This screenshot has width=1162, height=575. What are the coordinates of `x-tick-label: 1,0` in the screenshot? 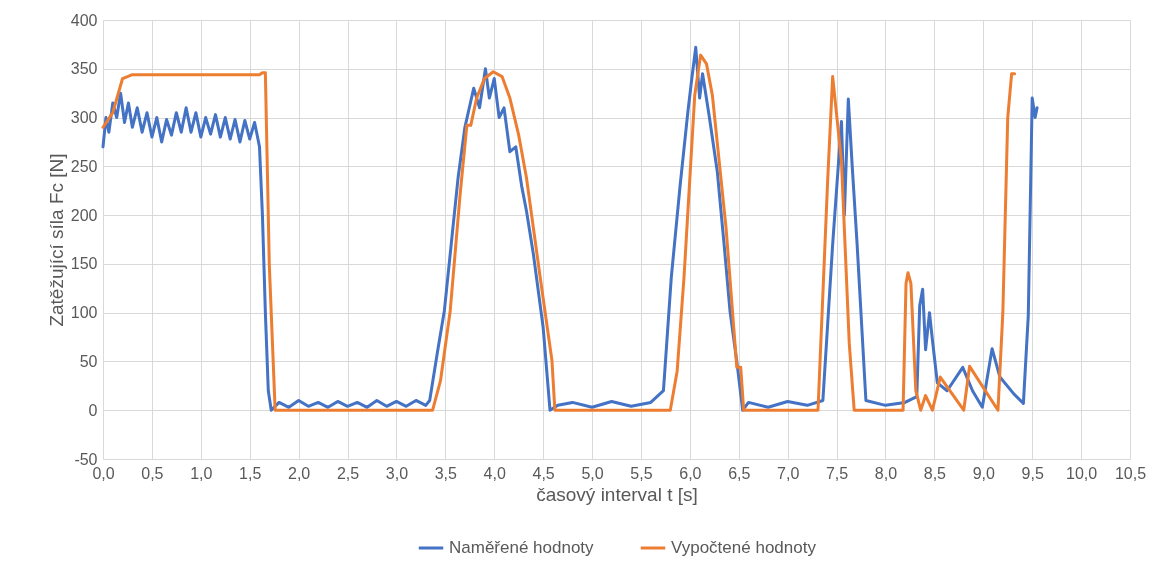 It's located at (201, 473).